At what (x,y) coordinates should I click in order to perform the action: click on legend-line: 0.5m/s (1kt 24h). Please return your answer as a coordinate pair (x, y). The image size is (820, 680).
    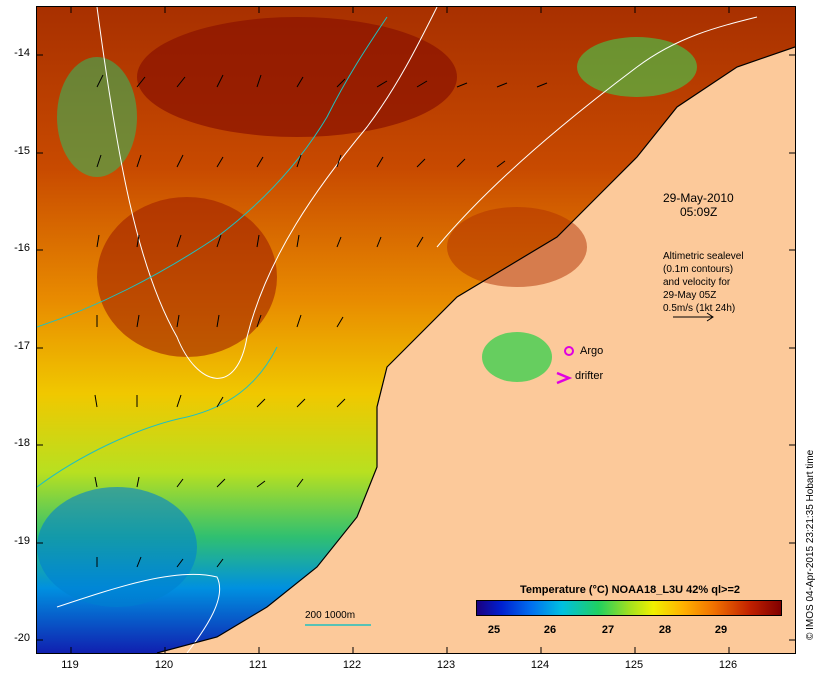
    Looking at the image, I should click on (699, 308).